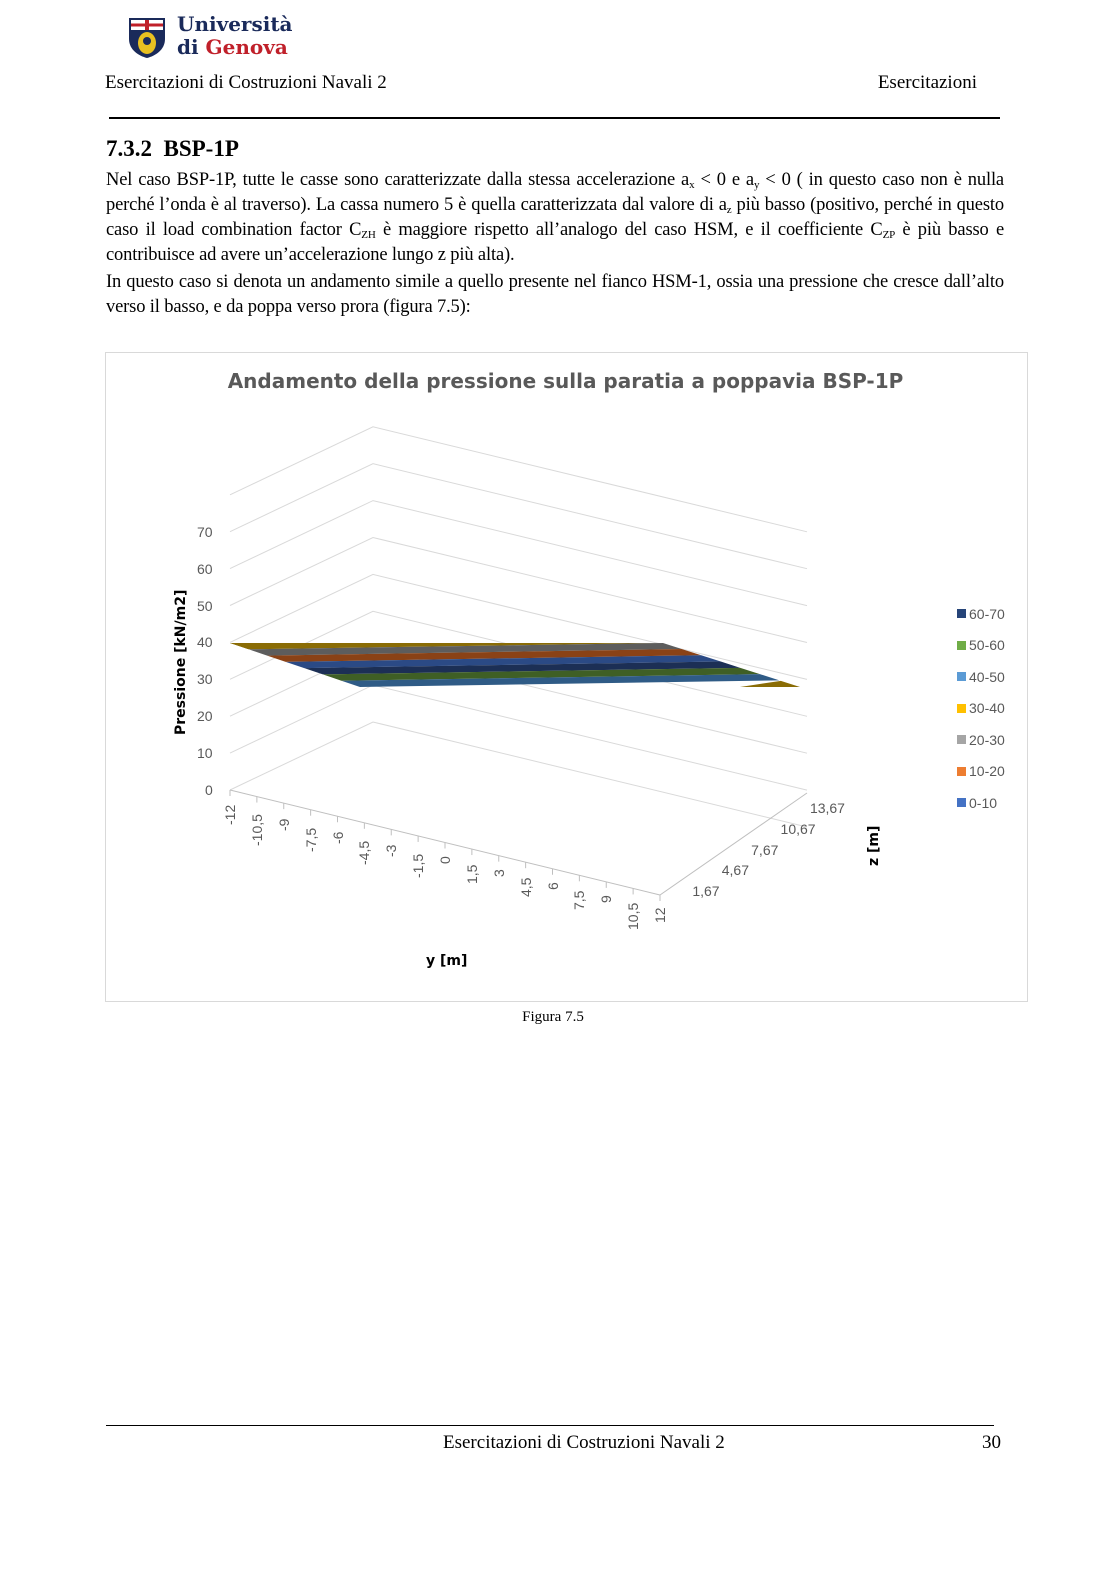 The image size is (1116, 1579). What do you see at coordinates (246, 47) in the screenshot?
I see `logo-line2b: Genova` at bounding box center [246, 47].